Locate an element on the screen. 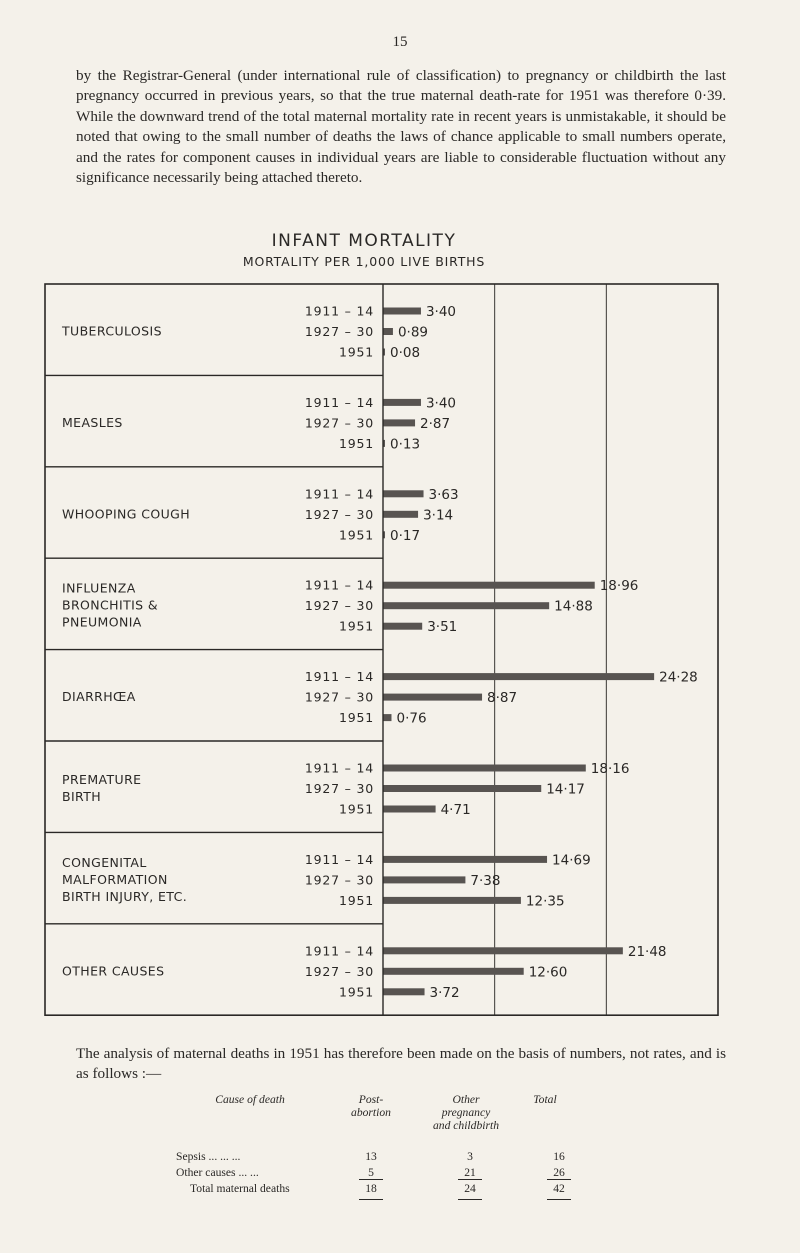  category-label: PREMATURE BIRTH is located at coordinates (101, 788).